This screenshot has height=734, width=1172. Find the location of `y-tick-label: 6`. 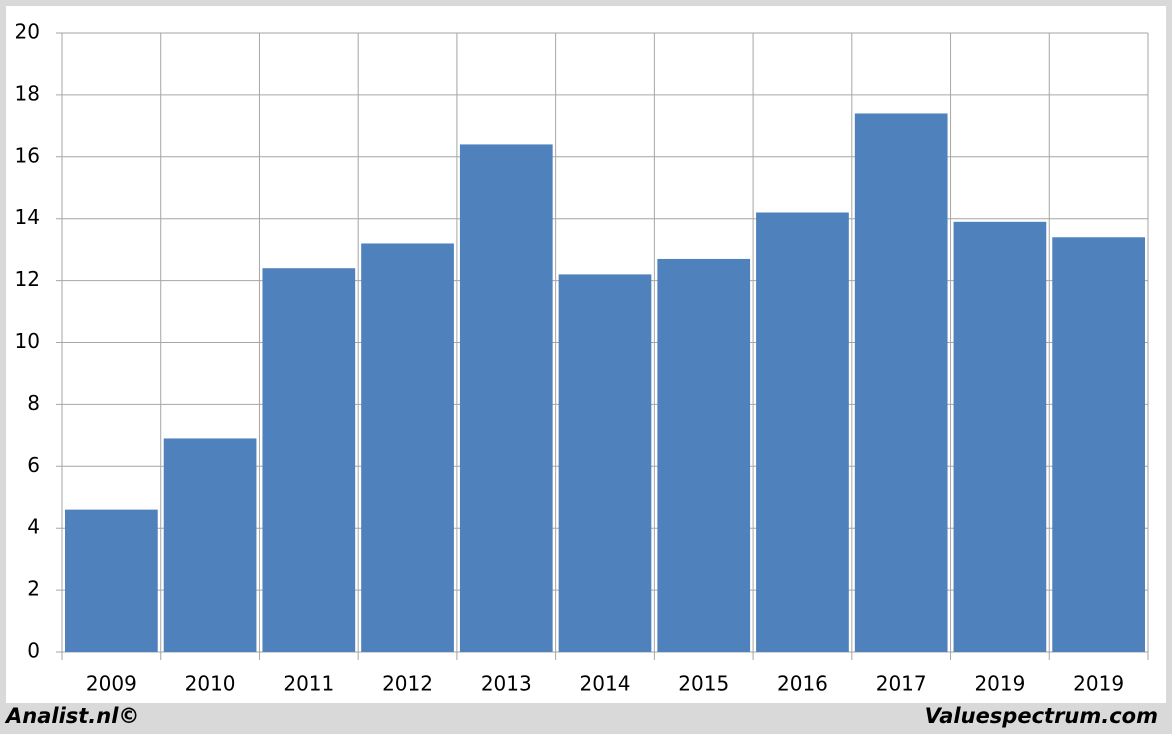

y-tick-label: 6 is located at coordinates (33, 465).